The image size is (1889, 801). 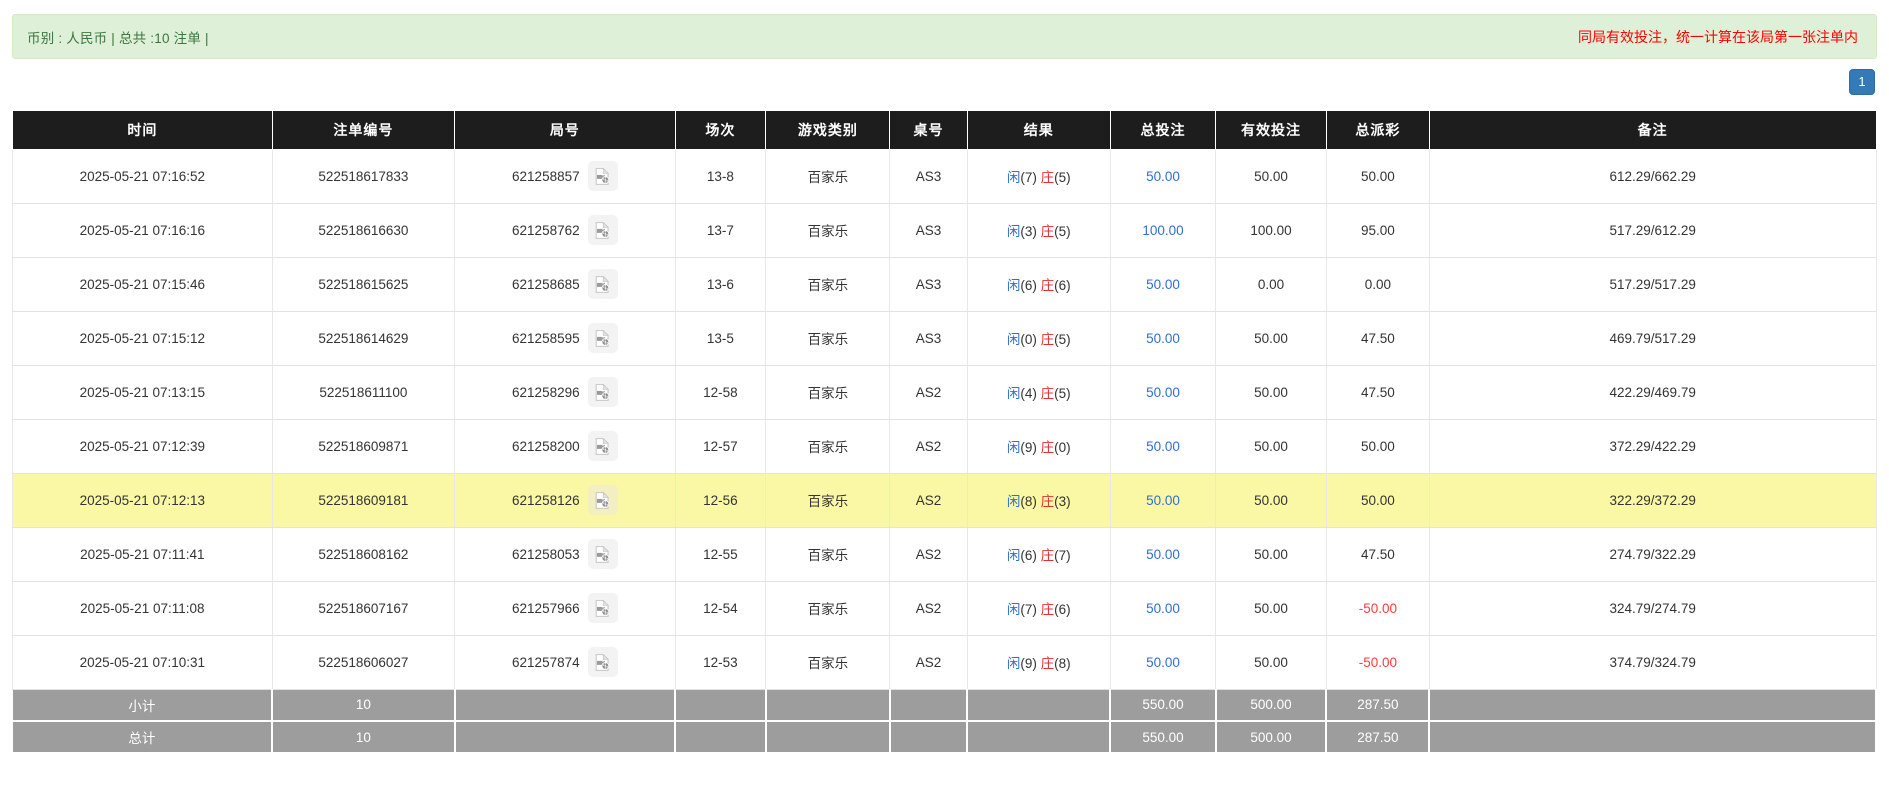 What do you see at coordinates (1653, 230) in the screenshot?
I see `cell-remark: 517.29/612.29` at bounding box center [1653, 230].